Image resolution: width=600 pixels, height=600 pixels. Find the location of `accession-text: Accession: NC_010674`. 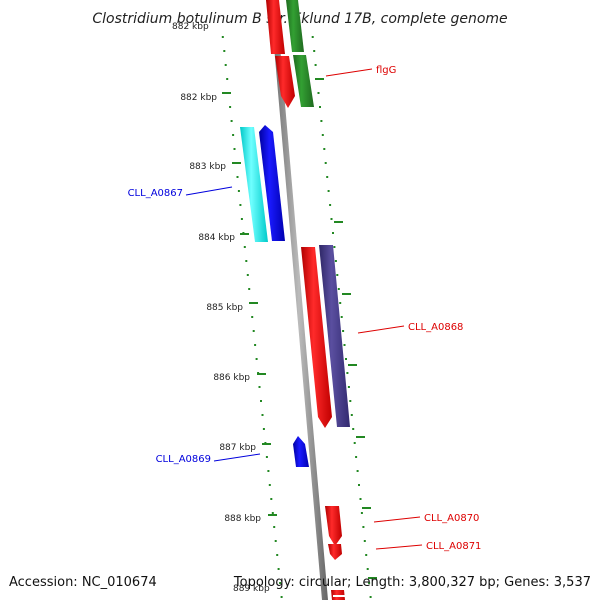

accession-text: Accession: NC_010674 is located at coordinates (83, 582).